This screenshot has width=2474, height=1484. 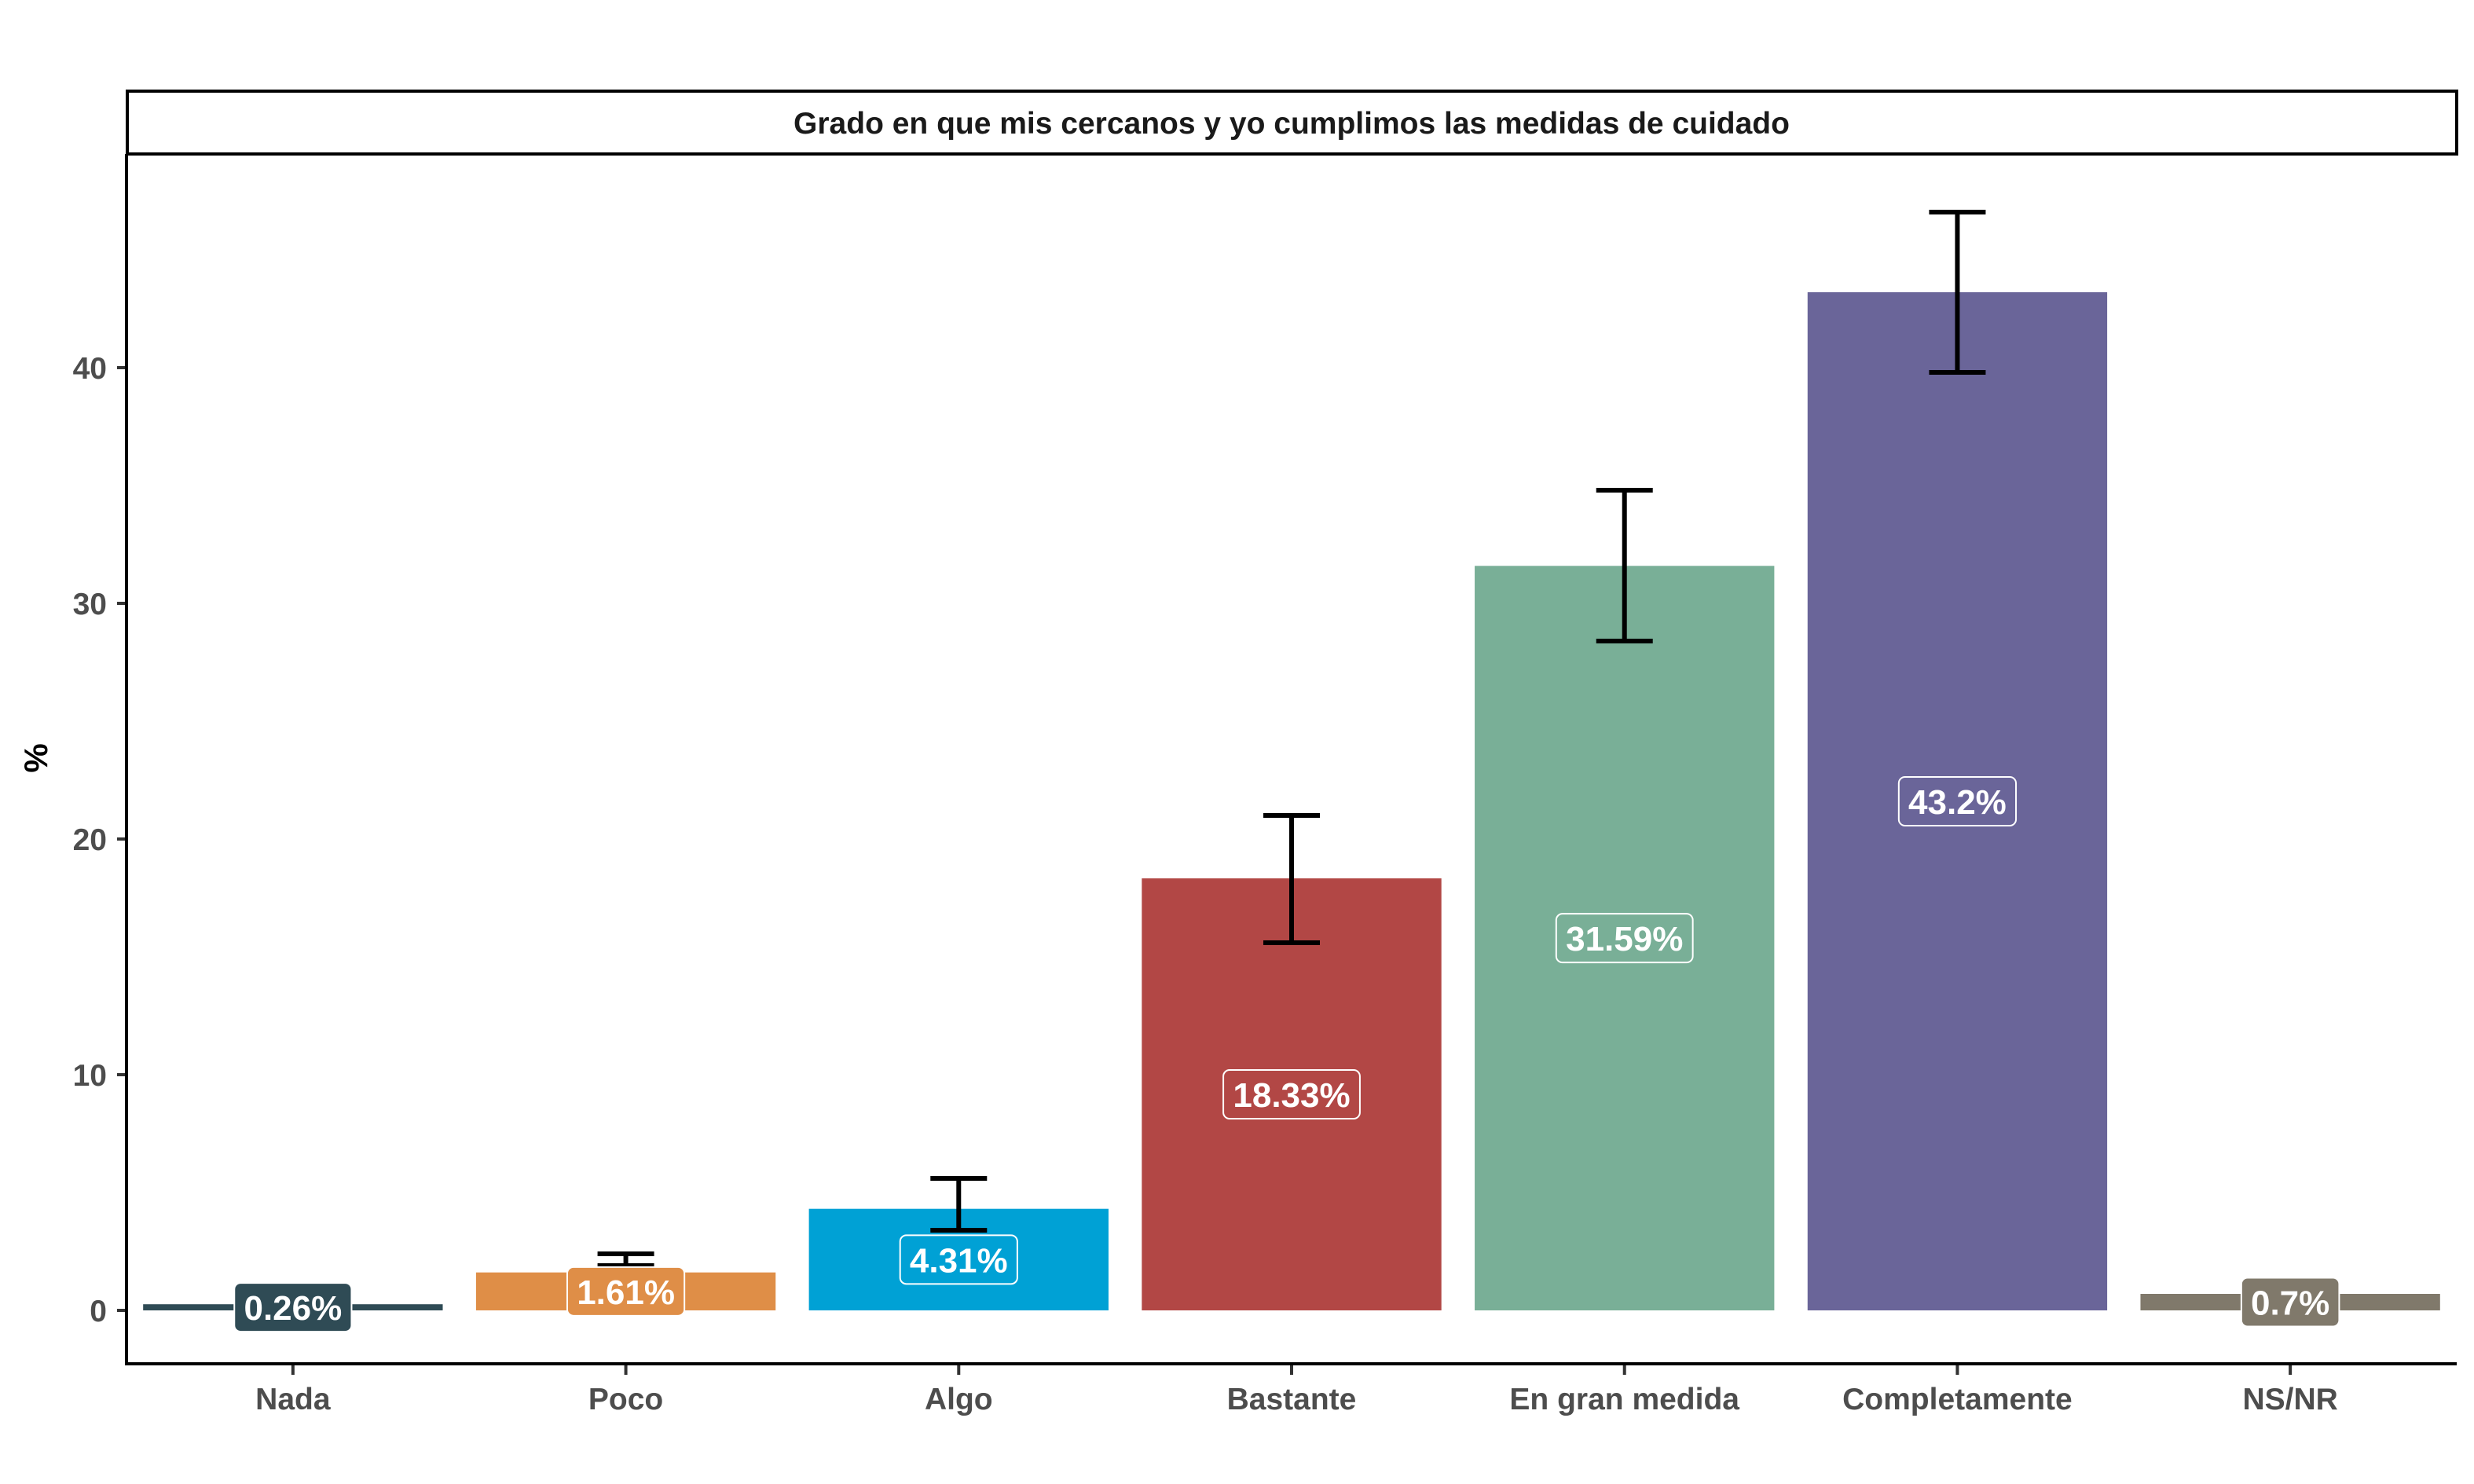 I want to click on y-tick-label: 0, so click(x=98, y=1311).